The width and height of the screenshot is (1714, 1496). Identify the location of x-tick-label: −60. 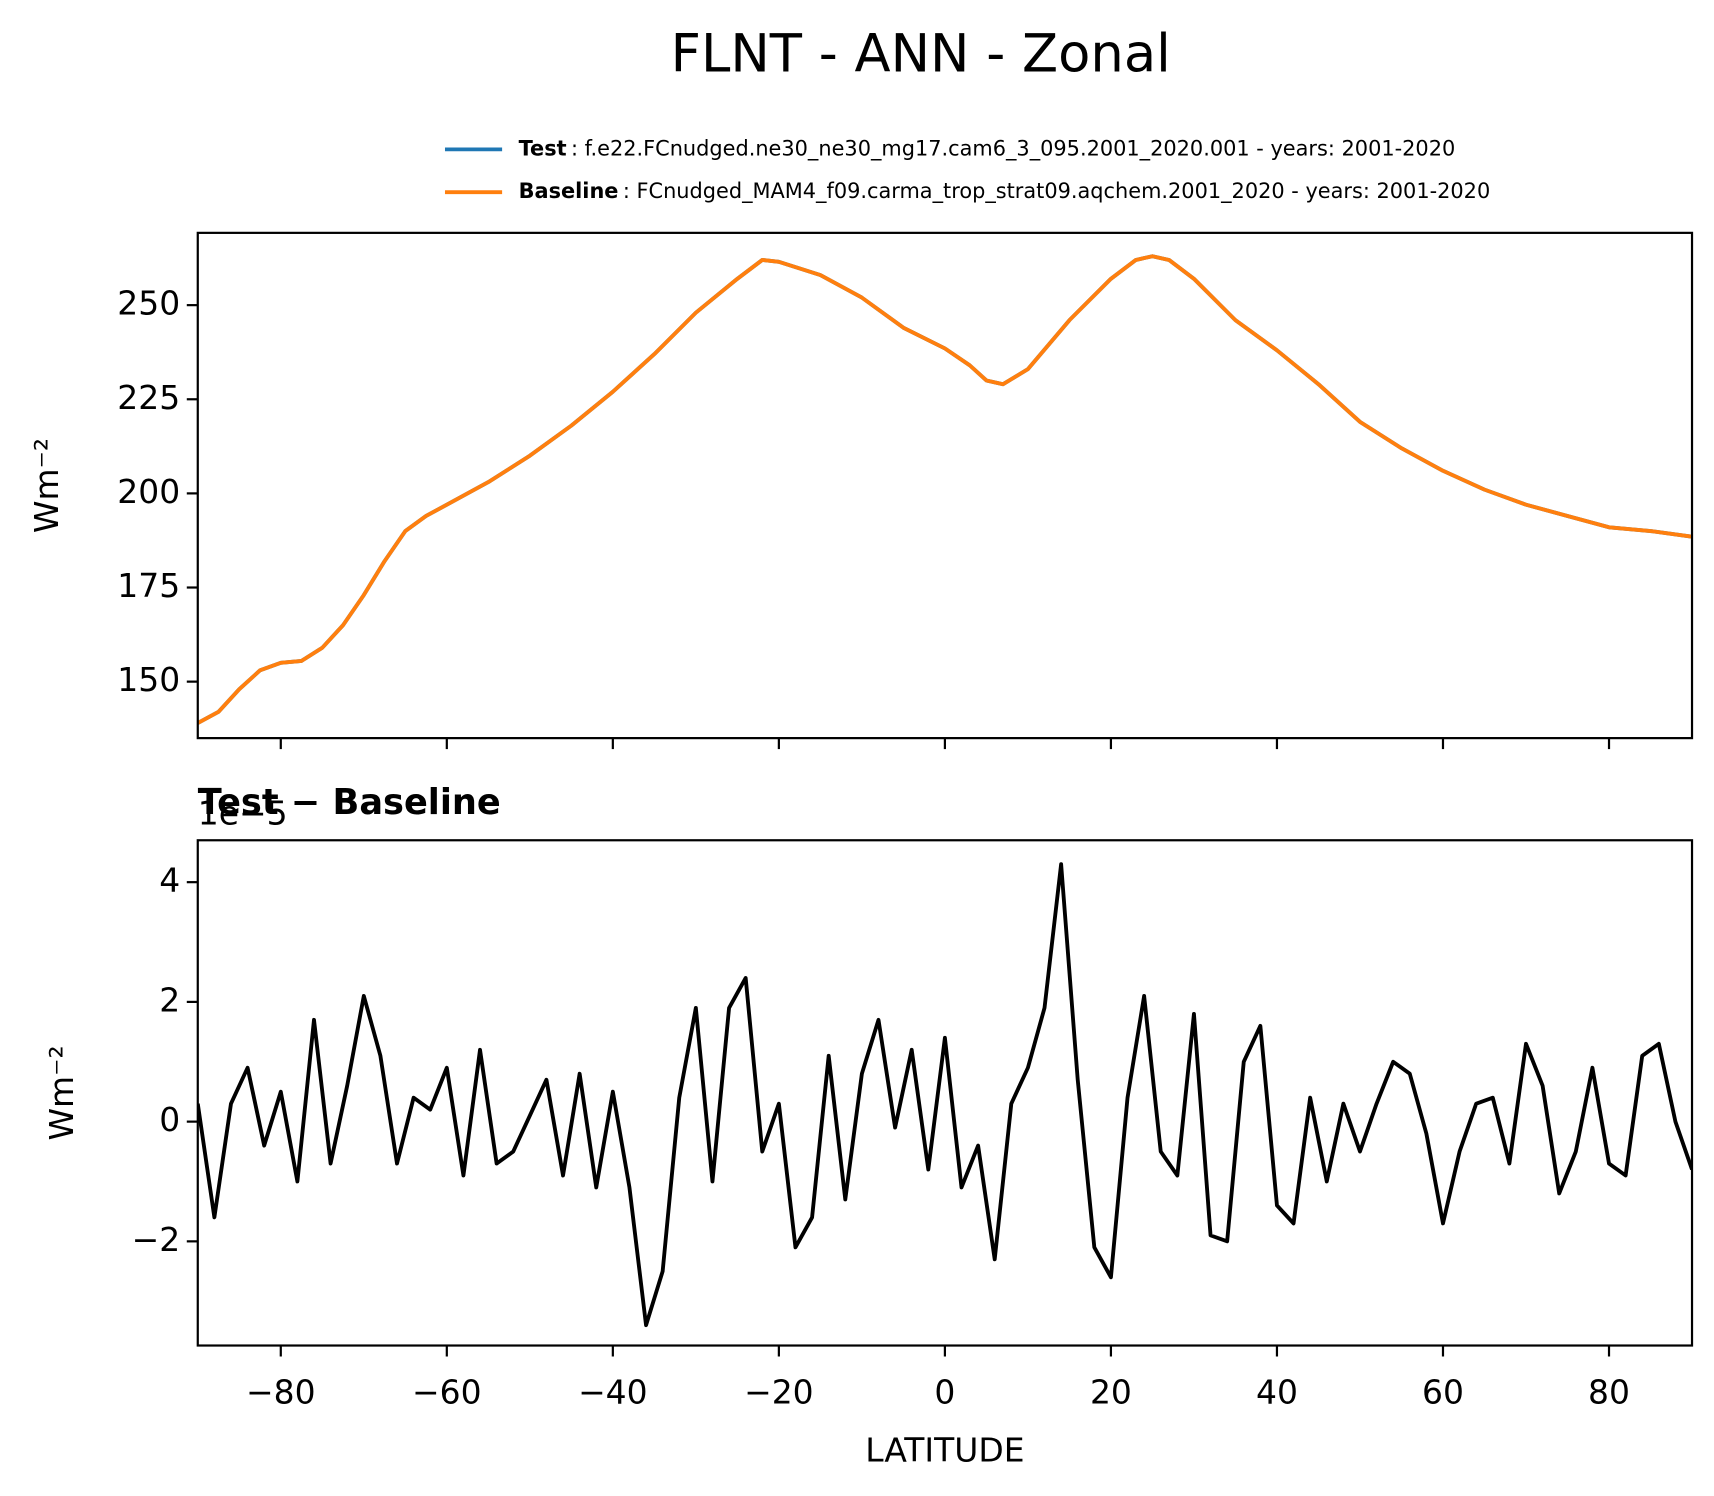
(447, 1391).